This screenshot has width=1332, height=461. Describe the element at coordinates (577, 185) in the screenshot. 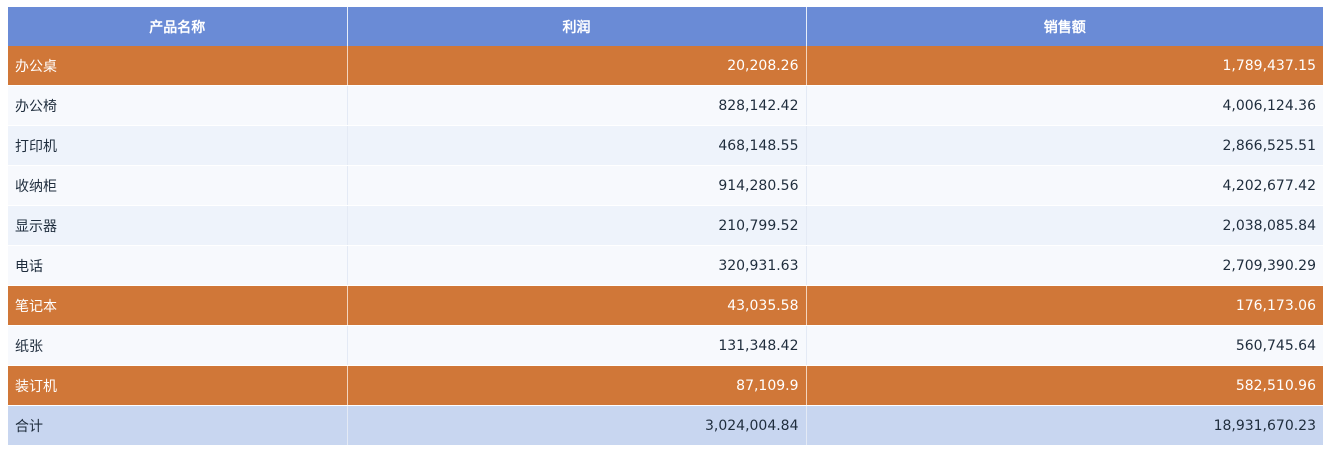

I see `cell-profit: 914,280.56` at that location.